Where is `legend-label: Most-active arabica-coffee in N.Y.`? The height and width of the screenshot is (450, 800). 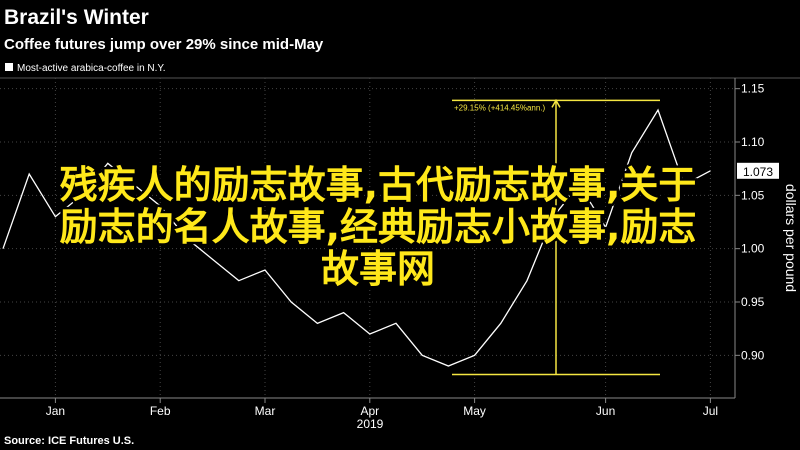
legend-label: Most-active arabica-coffee in N.Y. is located at coordinates (91, 68).